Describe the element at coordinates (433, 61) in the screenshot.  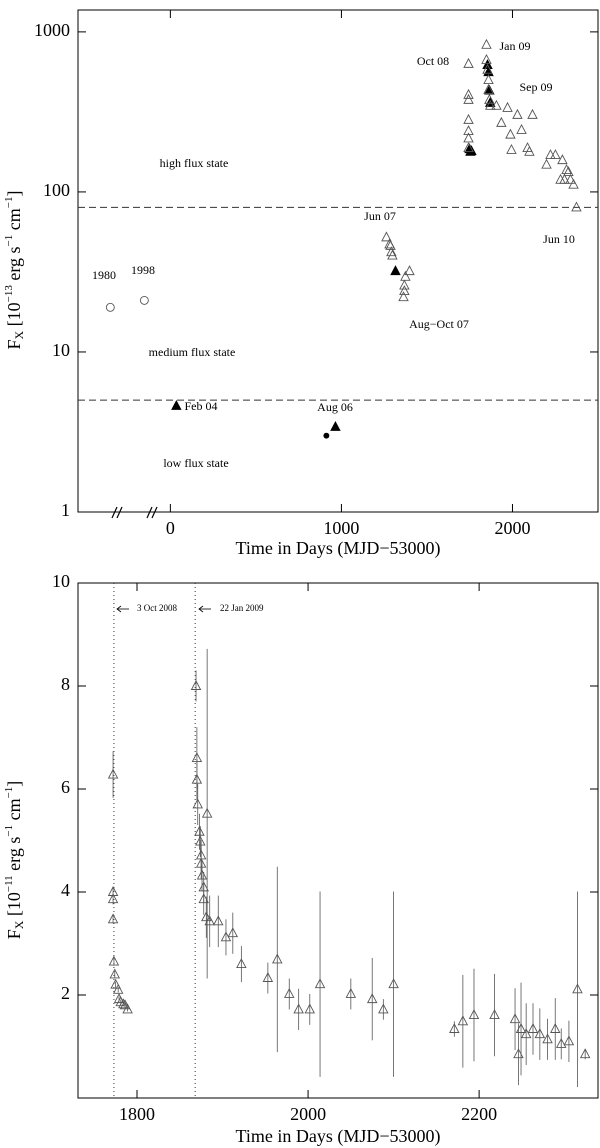
I see `annotation: Oct 08` at that location.